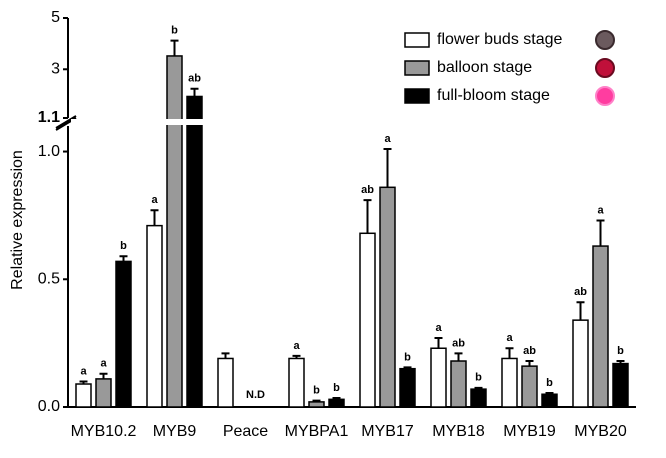 Image resolution: width=666 pixels, height=458 pixels. Describe the element at coordinates (49, 151) in the screenshot. I see `y-tick-label: 1.0` at that location.